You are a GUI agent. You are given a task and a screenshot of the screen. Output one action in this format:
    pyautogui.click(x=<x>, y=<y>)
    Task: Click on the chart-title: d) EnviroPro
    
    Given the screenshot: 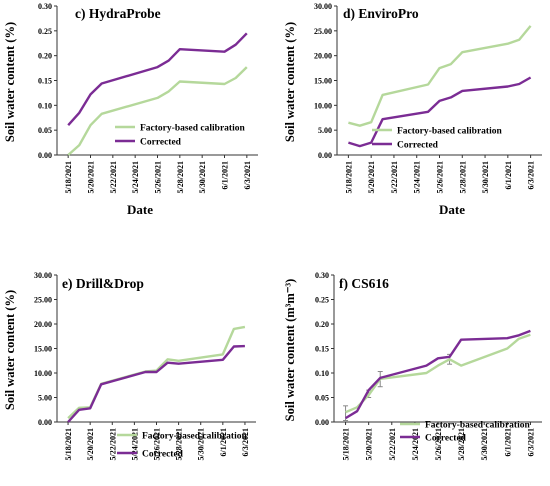 What is the action you would take?
    pyautogui.click(x=381, y=13)
    